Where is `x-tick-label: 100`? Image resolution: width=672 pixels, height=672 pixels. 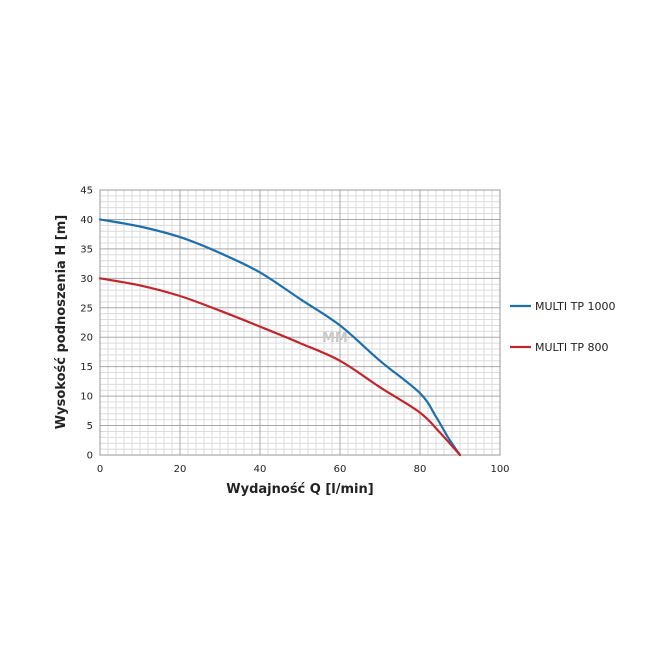 x-tick-label: 100 is located at coordinates (499, 469).